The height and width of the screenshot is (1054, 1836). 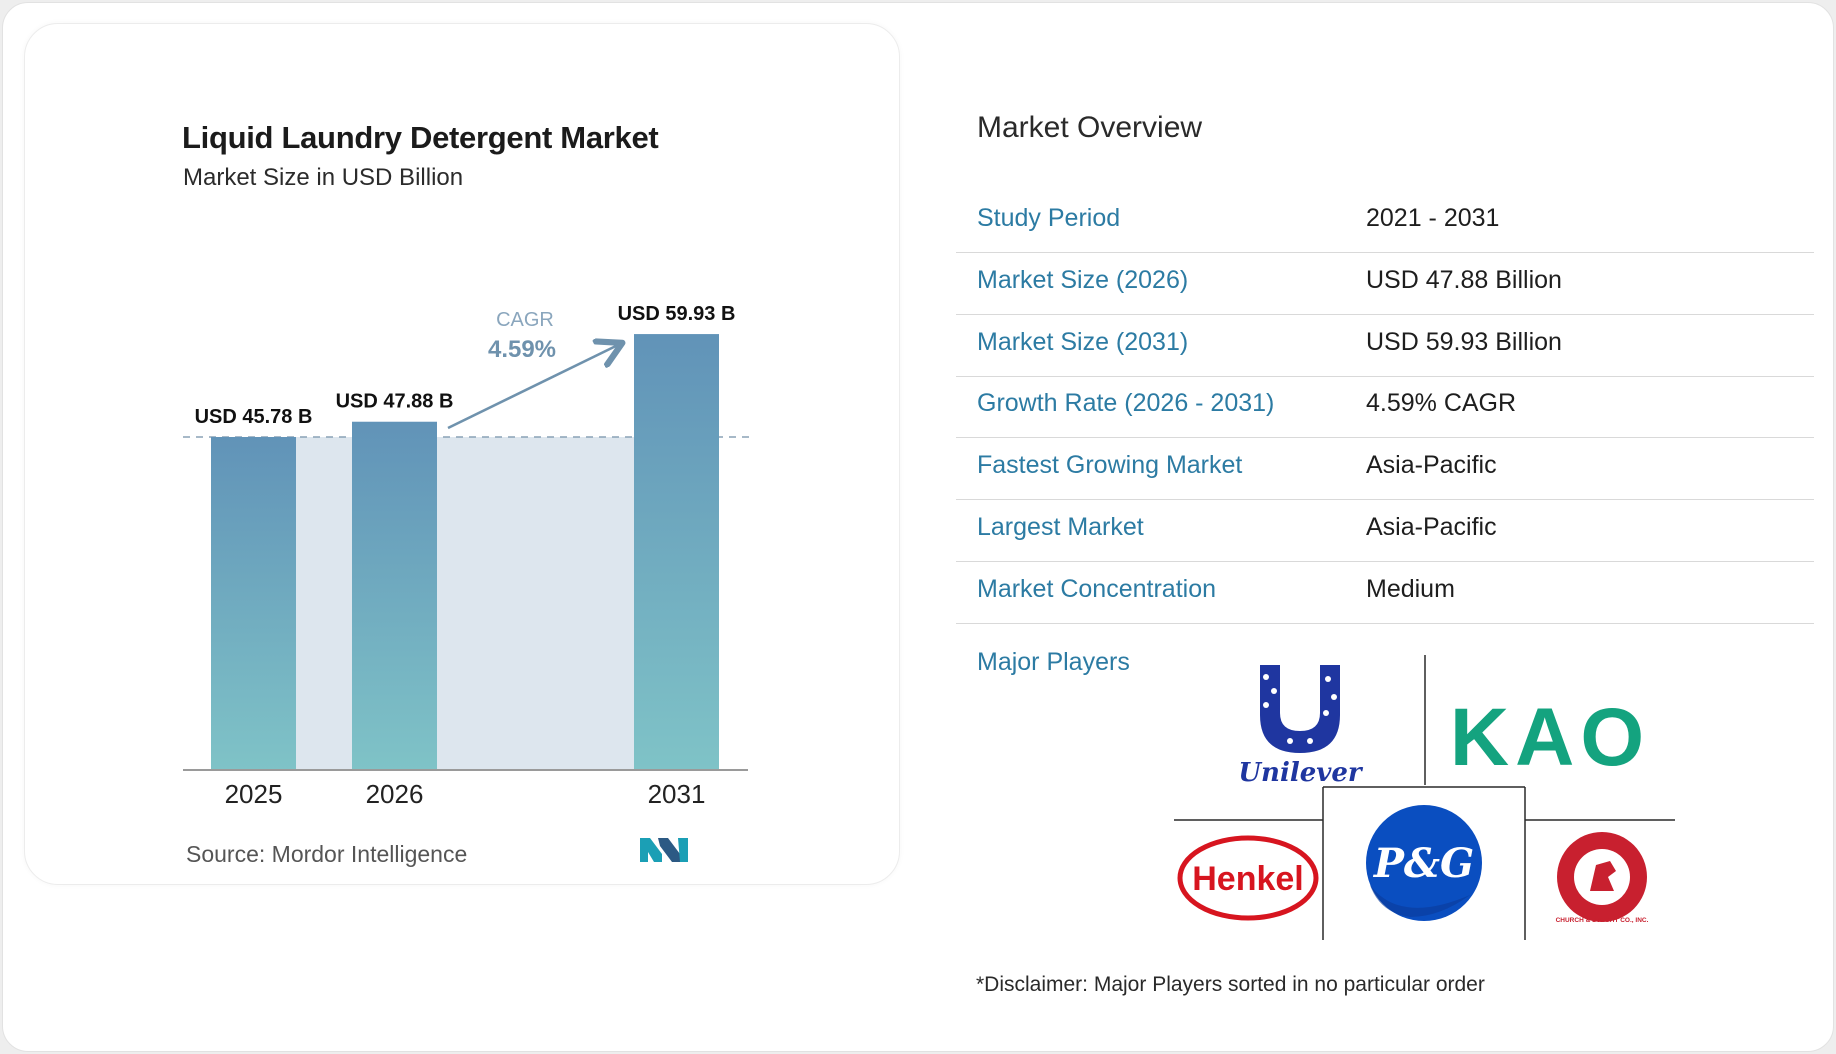 What do you see at coordinates (254, 417) in the screenshot?
I see `bar-value-label: USD 45.78 B` at bounding box center [254, 417].